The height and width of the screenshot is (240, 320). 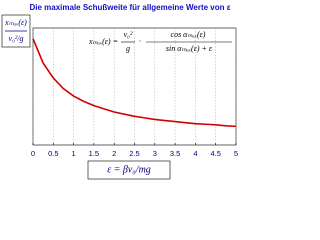 I want to click on y-label-denominator: v₀²/g, so click(x=16, y=38).